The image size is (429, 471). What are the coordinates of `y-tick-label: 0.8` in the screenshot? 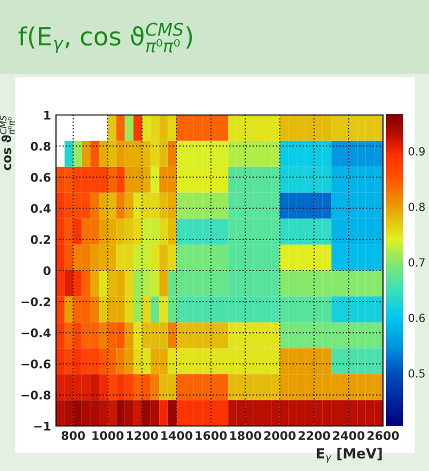 It's located at (40, 146).